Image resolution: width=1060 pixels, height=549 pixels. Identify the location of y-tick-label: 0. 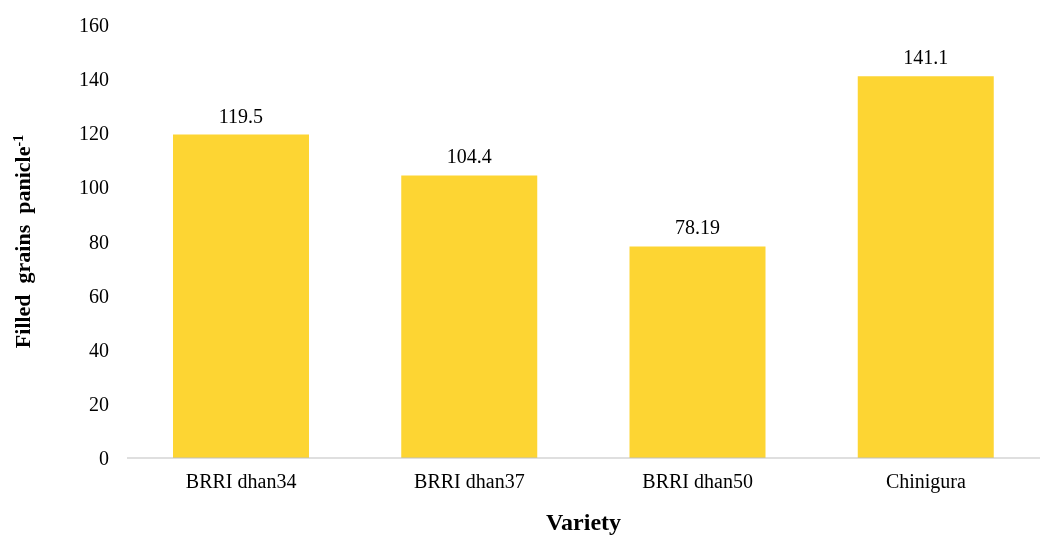
(104, 458).